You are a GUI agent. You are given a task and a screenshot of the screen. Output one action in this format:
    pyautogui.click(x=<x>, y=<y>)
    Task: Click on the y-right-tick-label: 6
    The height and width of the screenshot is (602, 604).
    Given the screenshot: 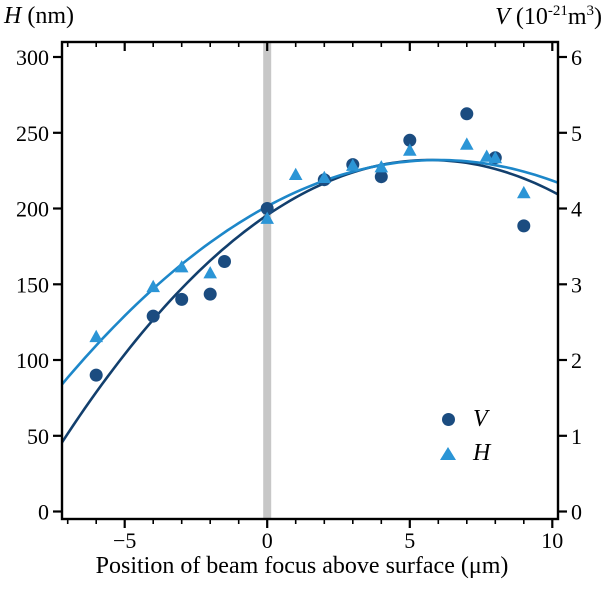 What is the action you would take?
    pyautogui.click(x=576, y=57)
    